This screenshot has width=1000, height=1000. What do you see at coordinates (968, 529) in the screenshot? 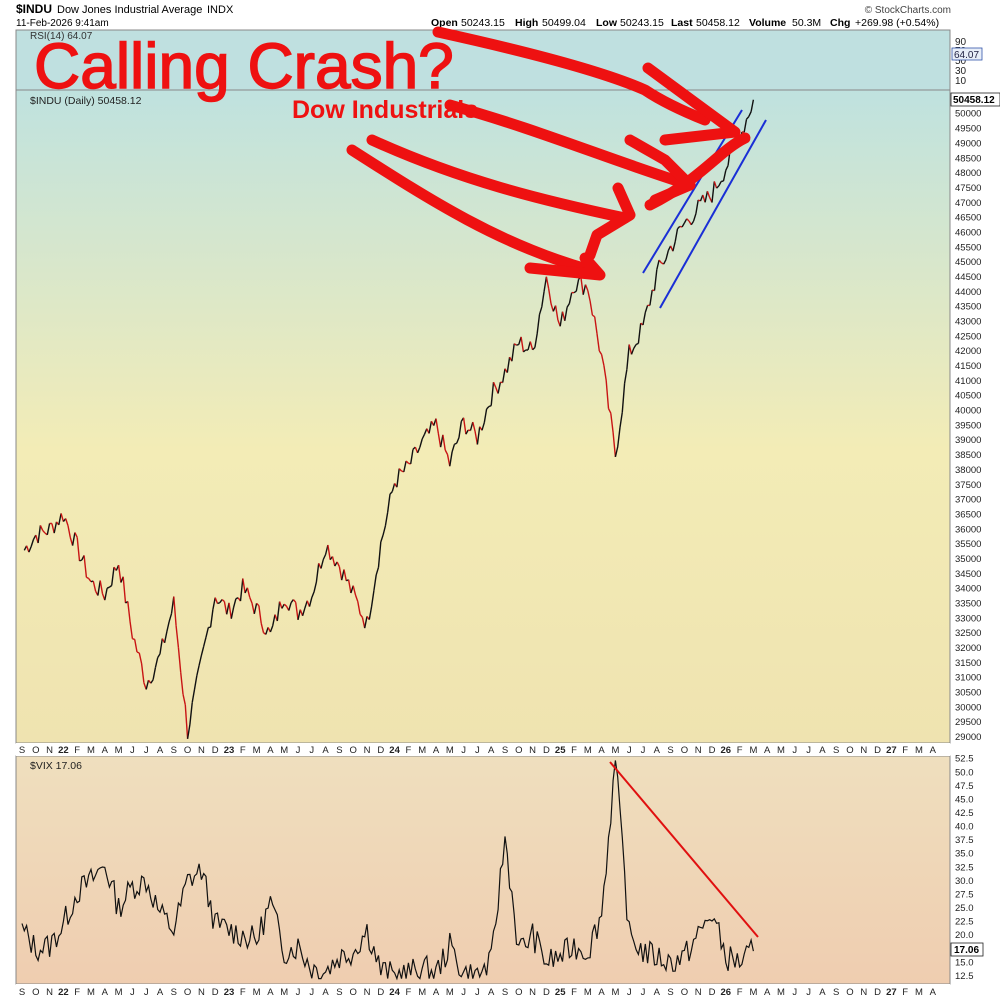
I see `price-tick: 36000` at bounding box center [968, 529].